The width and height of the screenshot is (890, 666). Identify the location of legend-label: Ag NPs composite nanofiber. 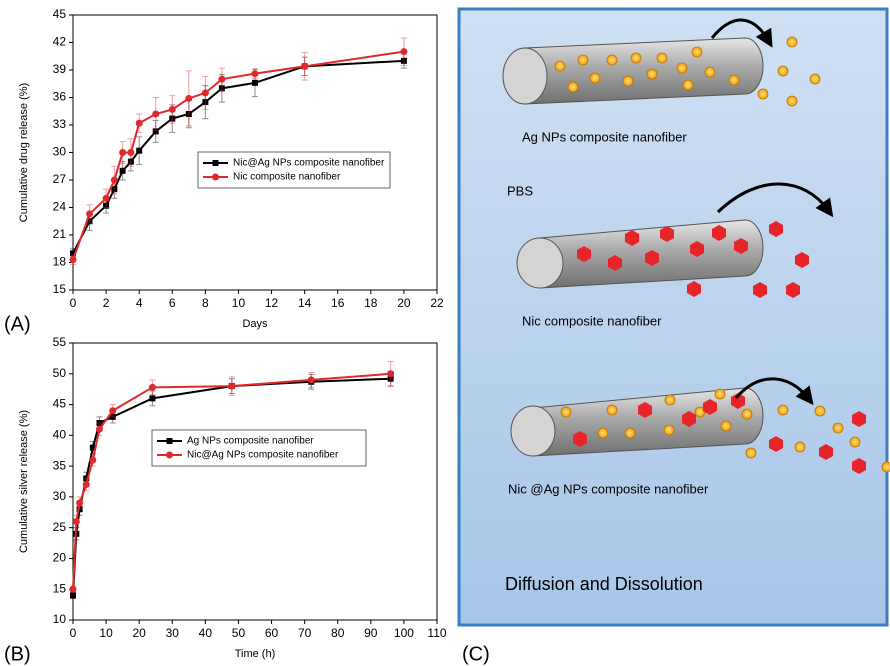
(250, 441).